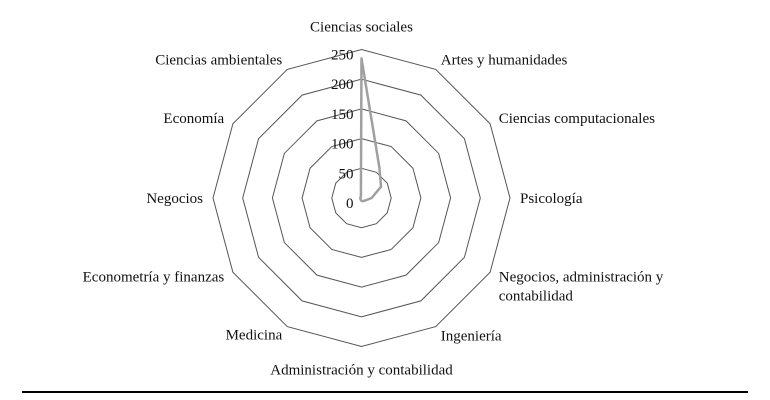 The width and height of the screenshot is (770, 400). What do you see at coordinates (342, 85) in the screenshot?
I see `tick-label: 200` at bounding box center [342, 85].